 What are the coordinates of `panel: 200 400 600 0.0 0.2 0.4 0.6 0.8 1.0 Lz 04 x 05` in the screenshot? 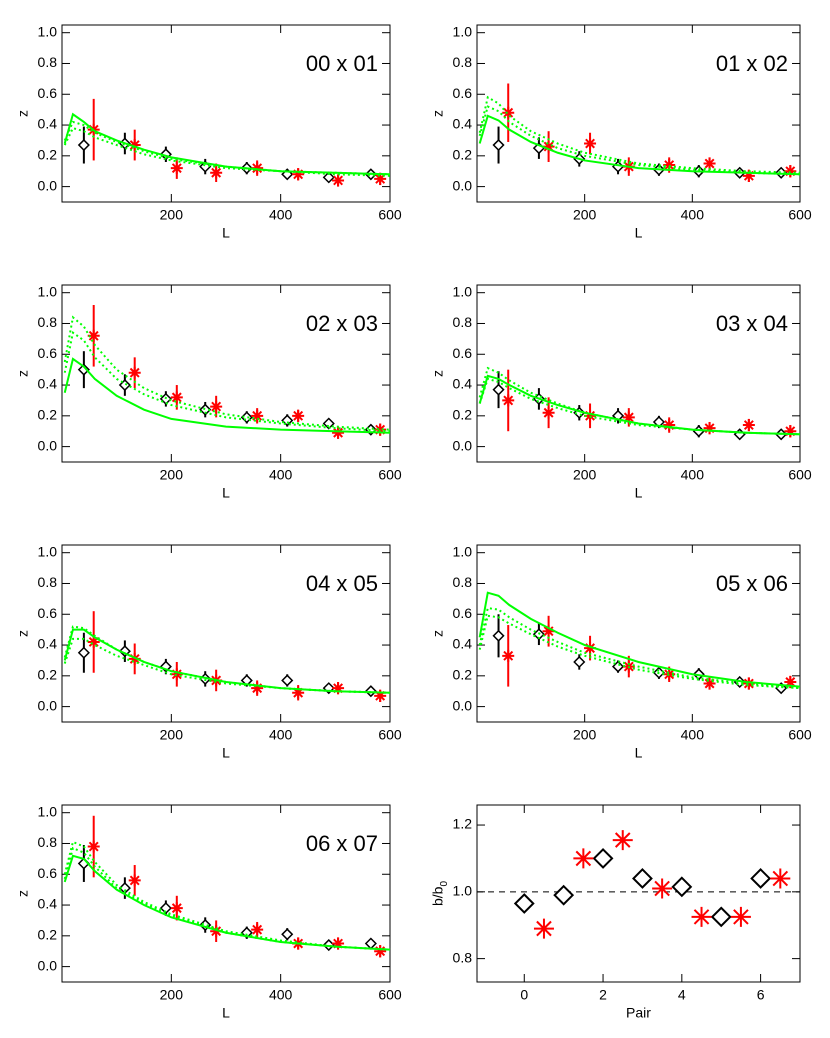 It's located at (208, 651).